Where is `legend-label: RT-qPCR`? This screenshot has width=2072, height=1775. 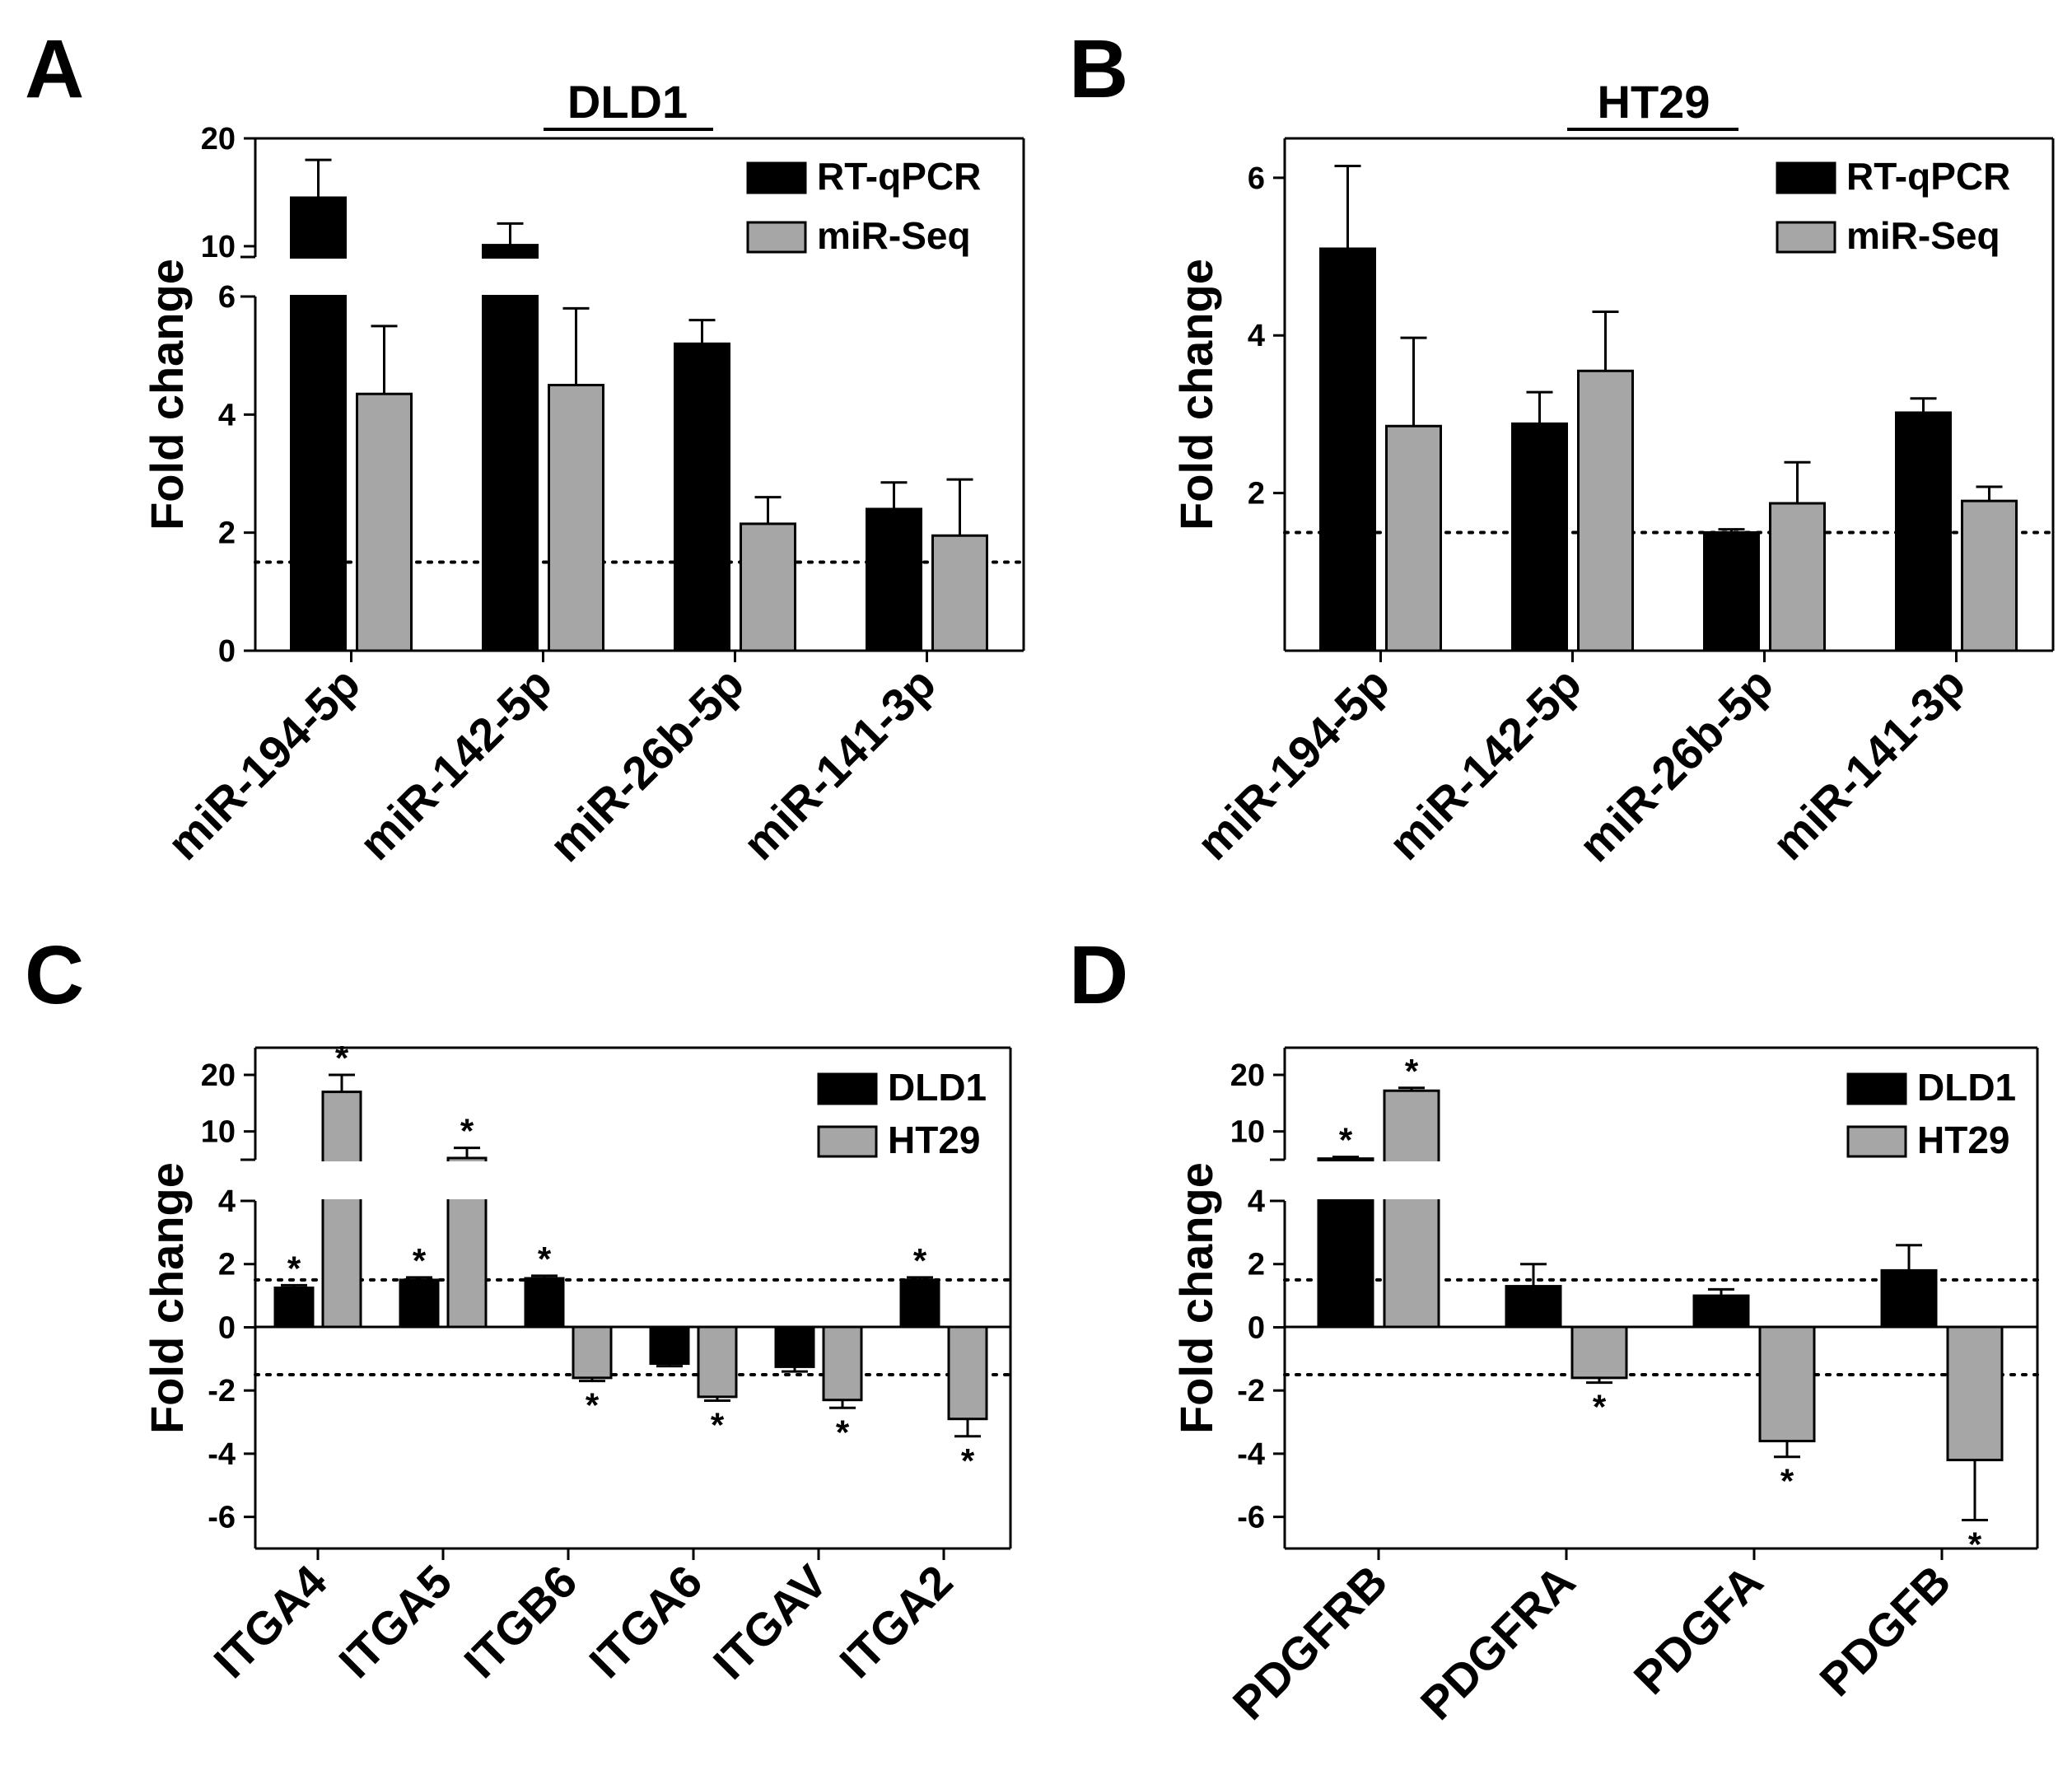 legend-label: RT-qPCR is located at coordinates (899, 176).